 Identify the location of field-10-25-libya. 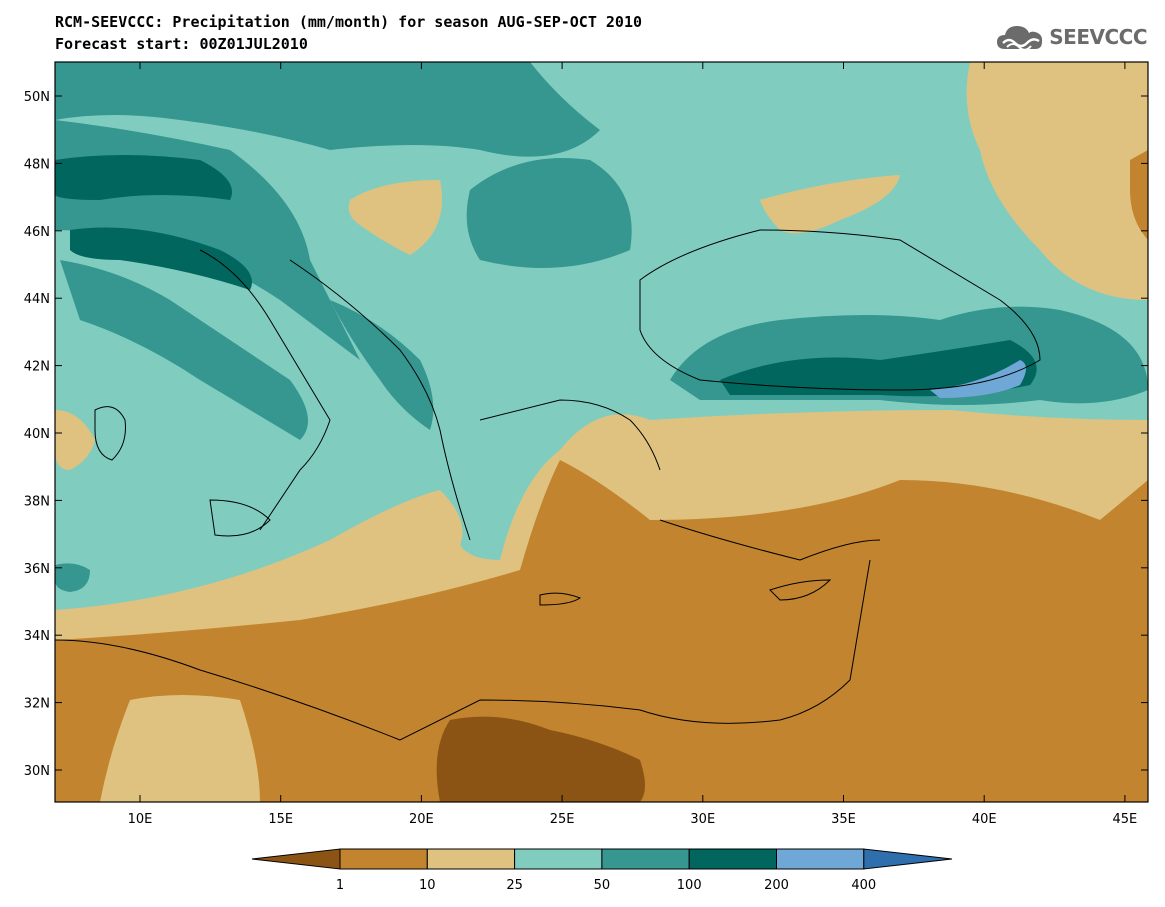
(180, 748).